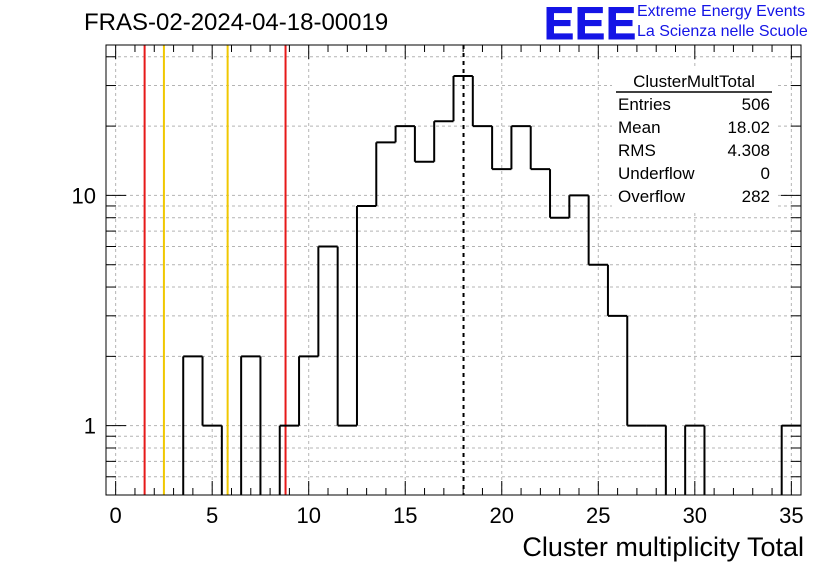  What do you see at coordinates (722, 31) in the screenshot?
I see `logo-line-2: La Scienza nelle Scuole` at bounding box center [722, 31].